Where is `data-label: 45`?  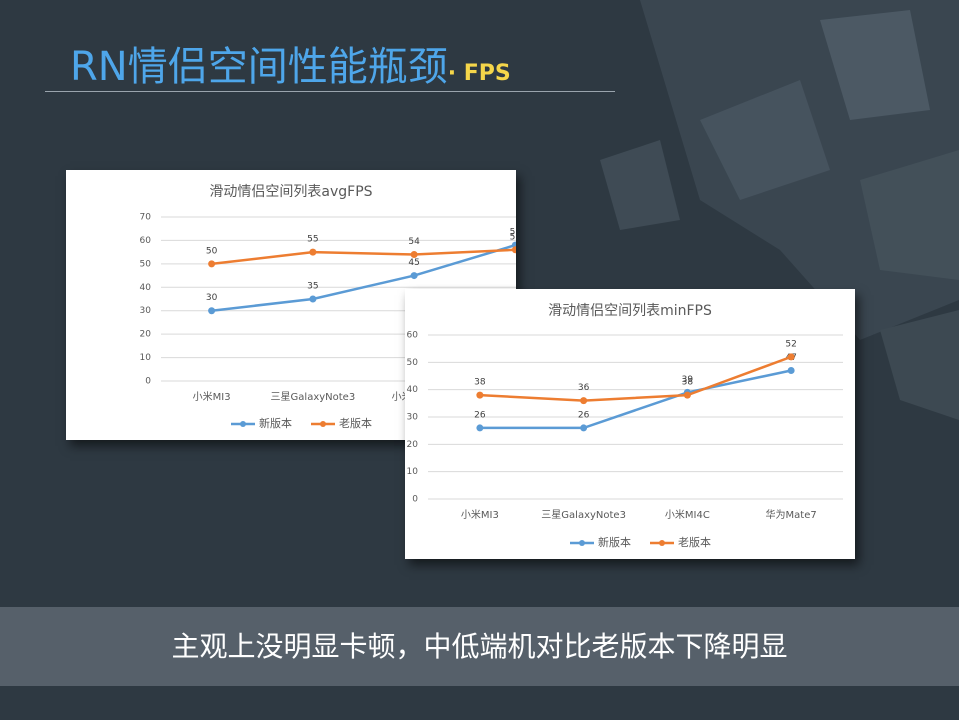 data-label: 45 is located at coordinates (413, 263).